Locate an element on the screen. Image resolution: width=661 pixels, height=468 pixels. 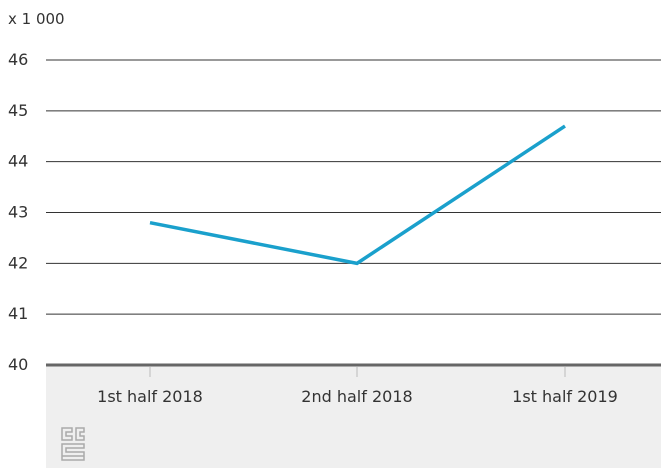
y-tick-label: 45 is located at coordinates (18, 110).